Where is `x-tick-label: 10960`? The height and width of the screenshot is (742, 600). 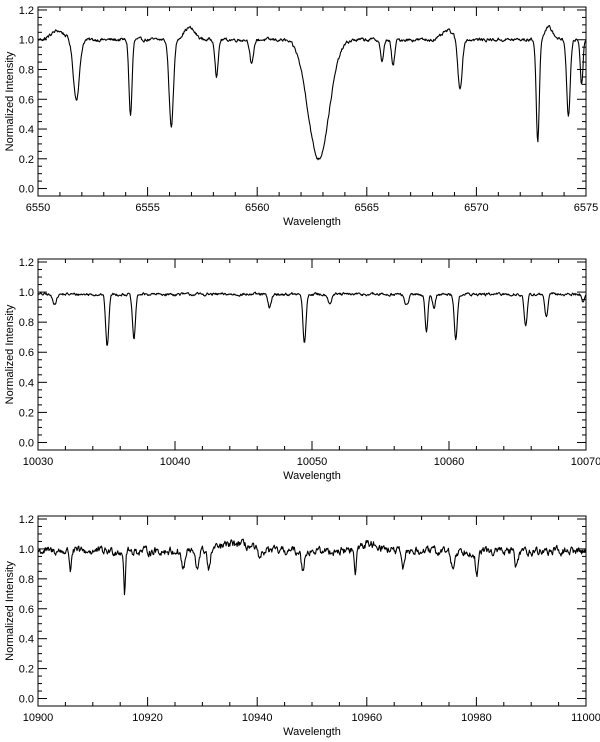 x-tick-label: 10960 is located at coordinates (367, 718).